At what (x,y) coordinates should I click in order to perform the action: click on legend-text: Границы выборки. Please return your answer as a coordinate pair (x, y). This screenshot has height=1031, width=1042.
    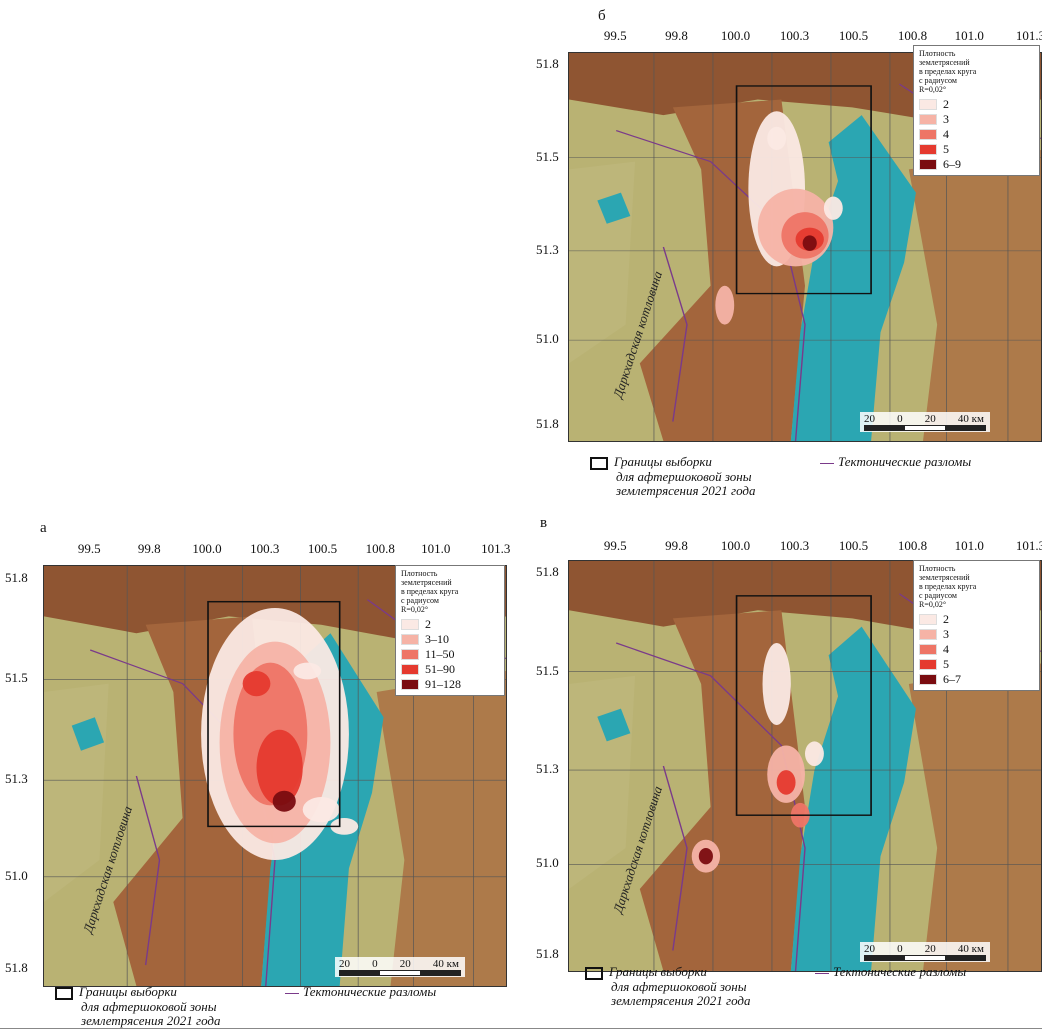
    Looking at the image, I should click on (658, 971).